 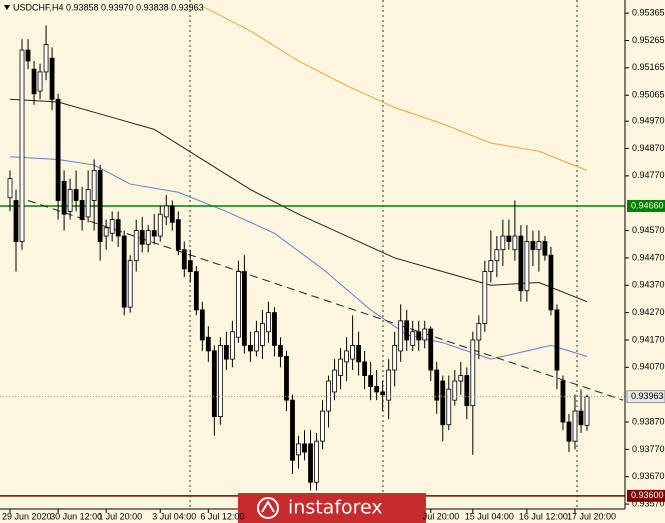 I want to click on current-price-label: 0.93963, so click(x=647, y=396).